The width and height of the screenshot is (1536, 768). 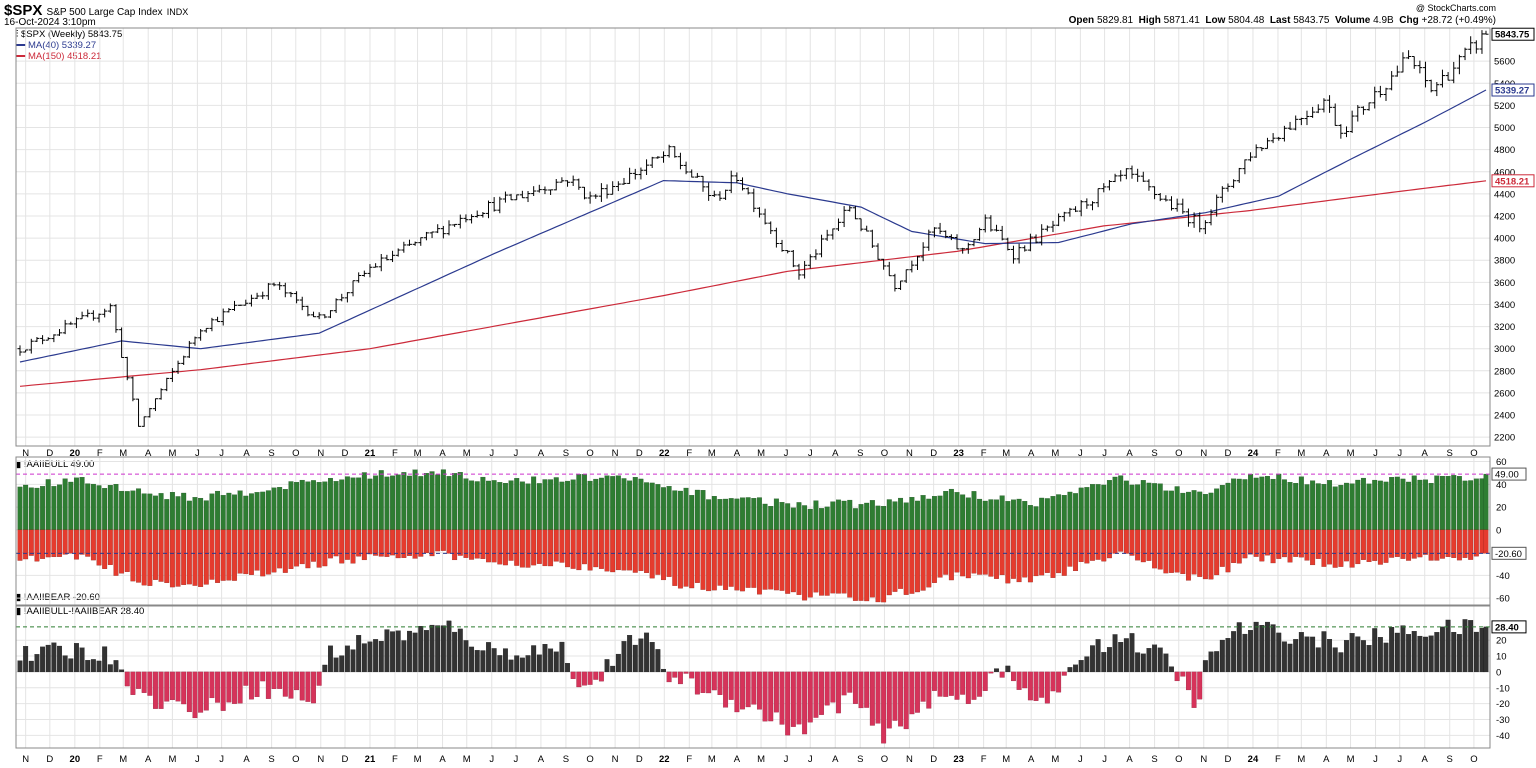 I want to click on ma40-tag-box, so click(x=1513, y=90).